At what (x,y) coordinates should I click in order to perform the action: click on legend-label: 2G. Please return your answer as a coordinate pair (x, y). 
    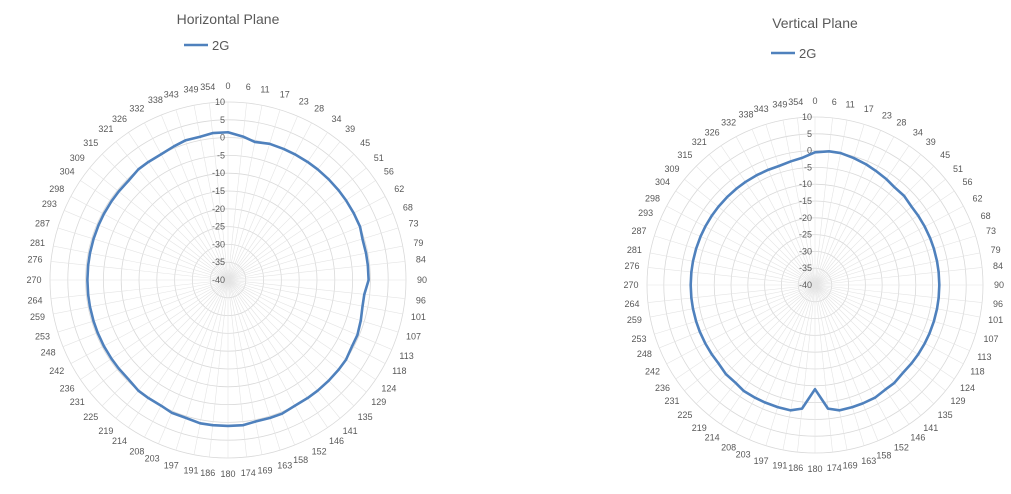
    Looking at the image, I should click on (220, 45).